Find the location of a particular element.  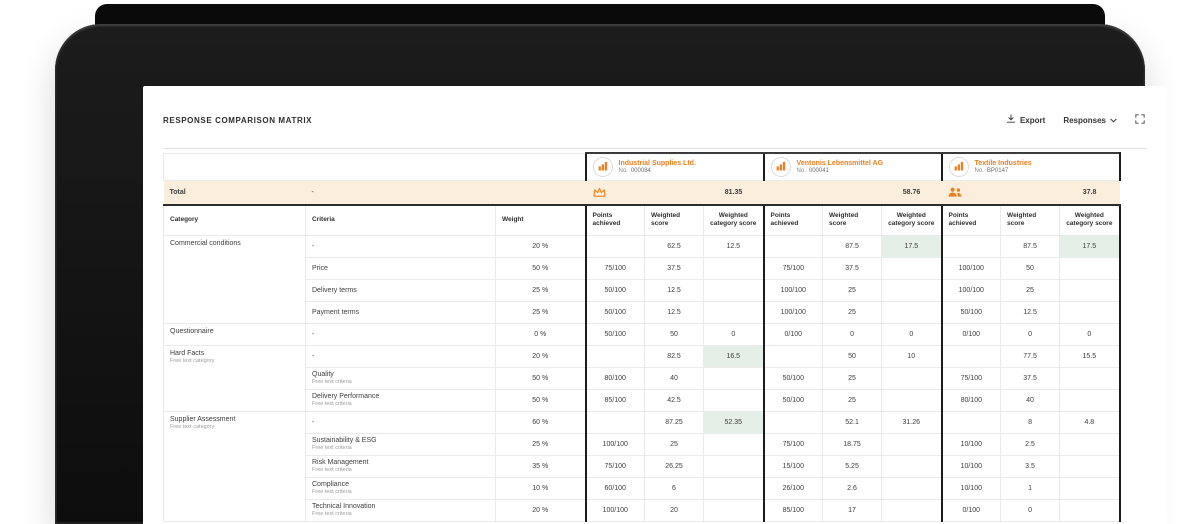

toolbar: Export Responses is located at coordinates (1075, 120).